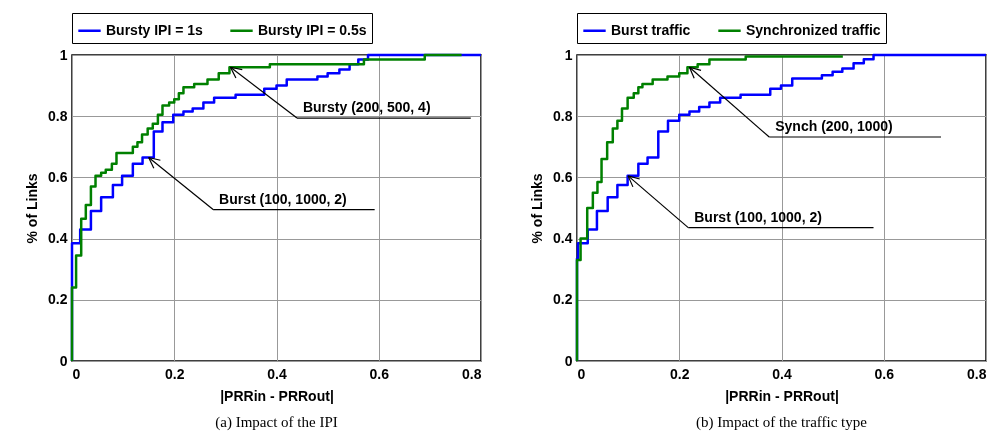 This screenshot has width=1001, height=447. I want to click on annotation: Bursty (200, 500, 4), so click(366, 107).